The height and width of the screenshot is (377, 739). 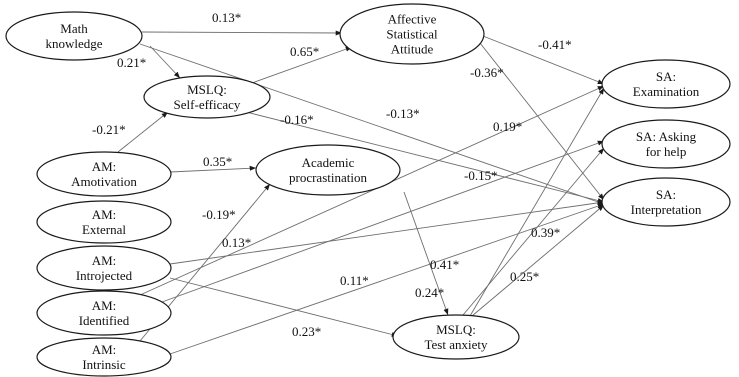 What do you see at coordinates (104, 275) in the screenshot?
I see `node-label-line: Introjected` at bounding box center [104, 275].